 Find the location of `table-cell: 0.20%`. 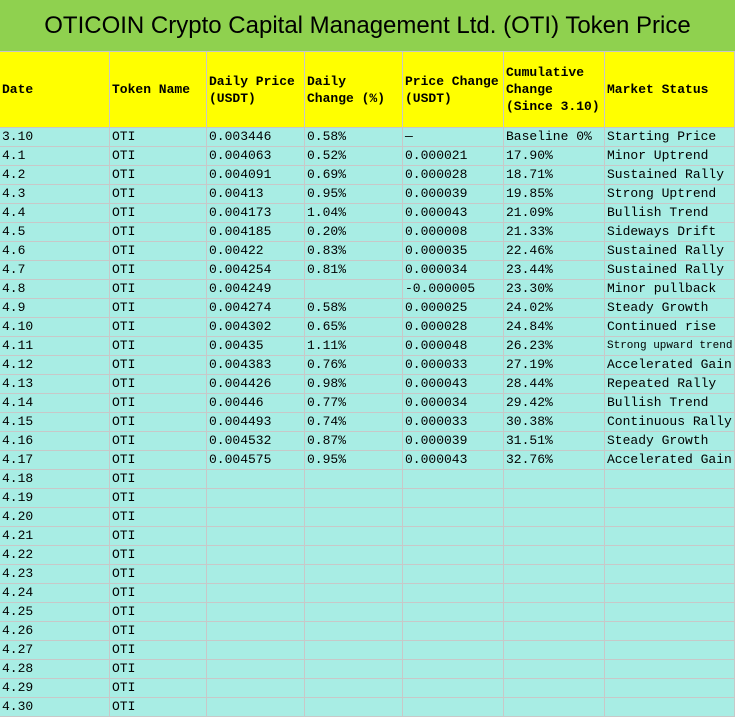

table-cell: 0.20% is located at coordinates (354, 232).